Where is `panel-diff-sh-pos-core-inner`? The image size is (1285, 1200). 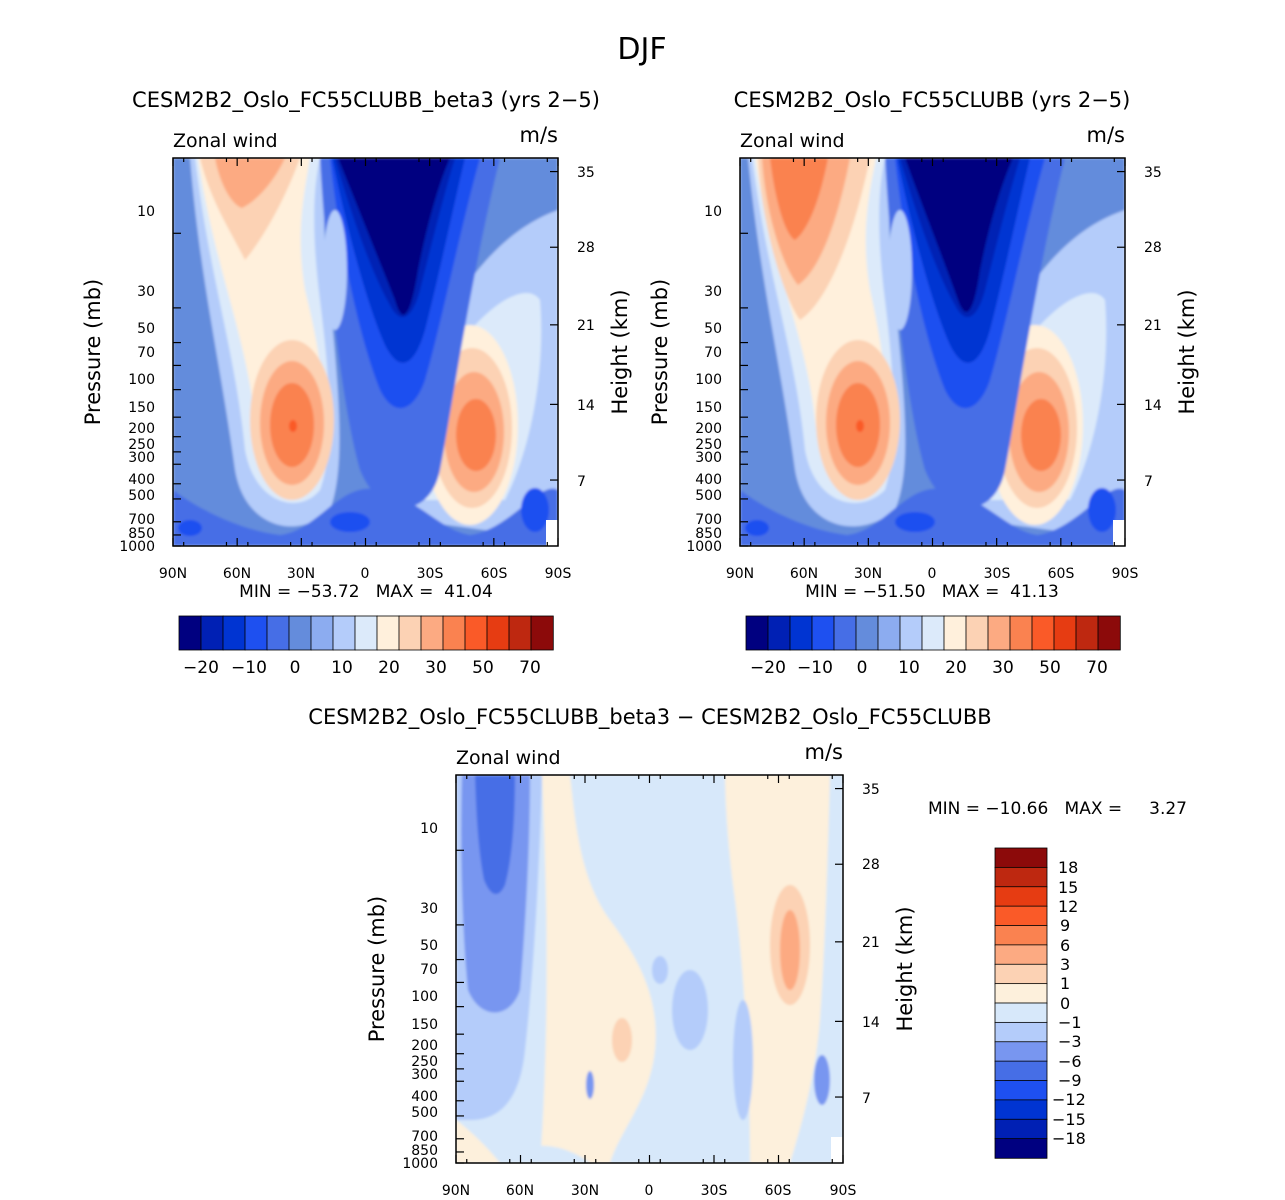 panel-diff-sh-pos-core-inner is located at coordinates (790, 950).